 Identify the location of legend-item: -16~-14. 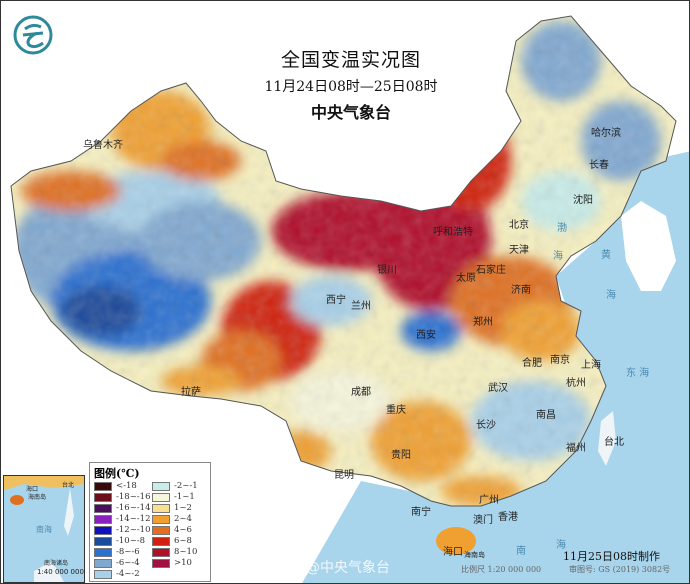
(122, 508).